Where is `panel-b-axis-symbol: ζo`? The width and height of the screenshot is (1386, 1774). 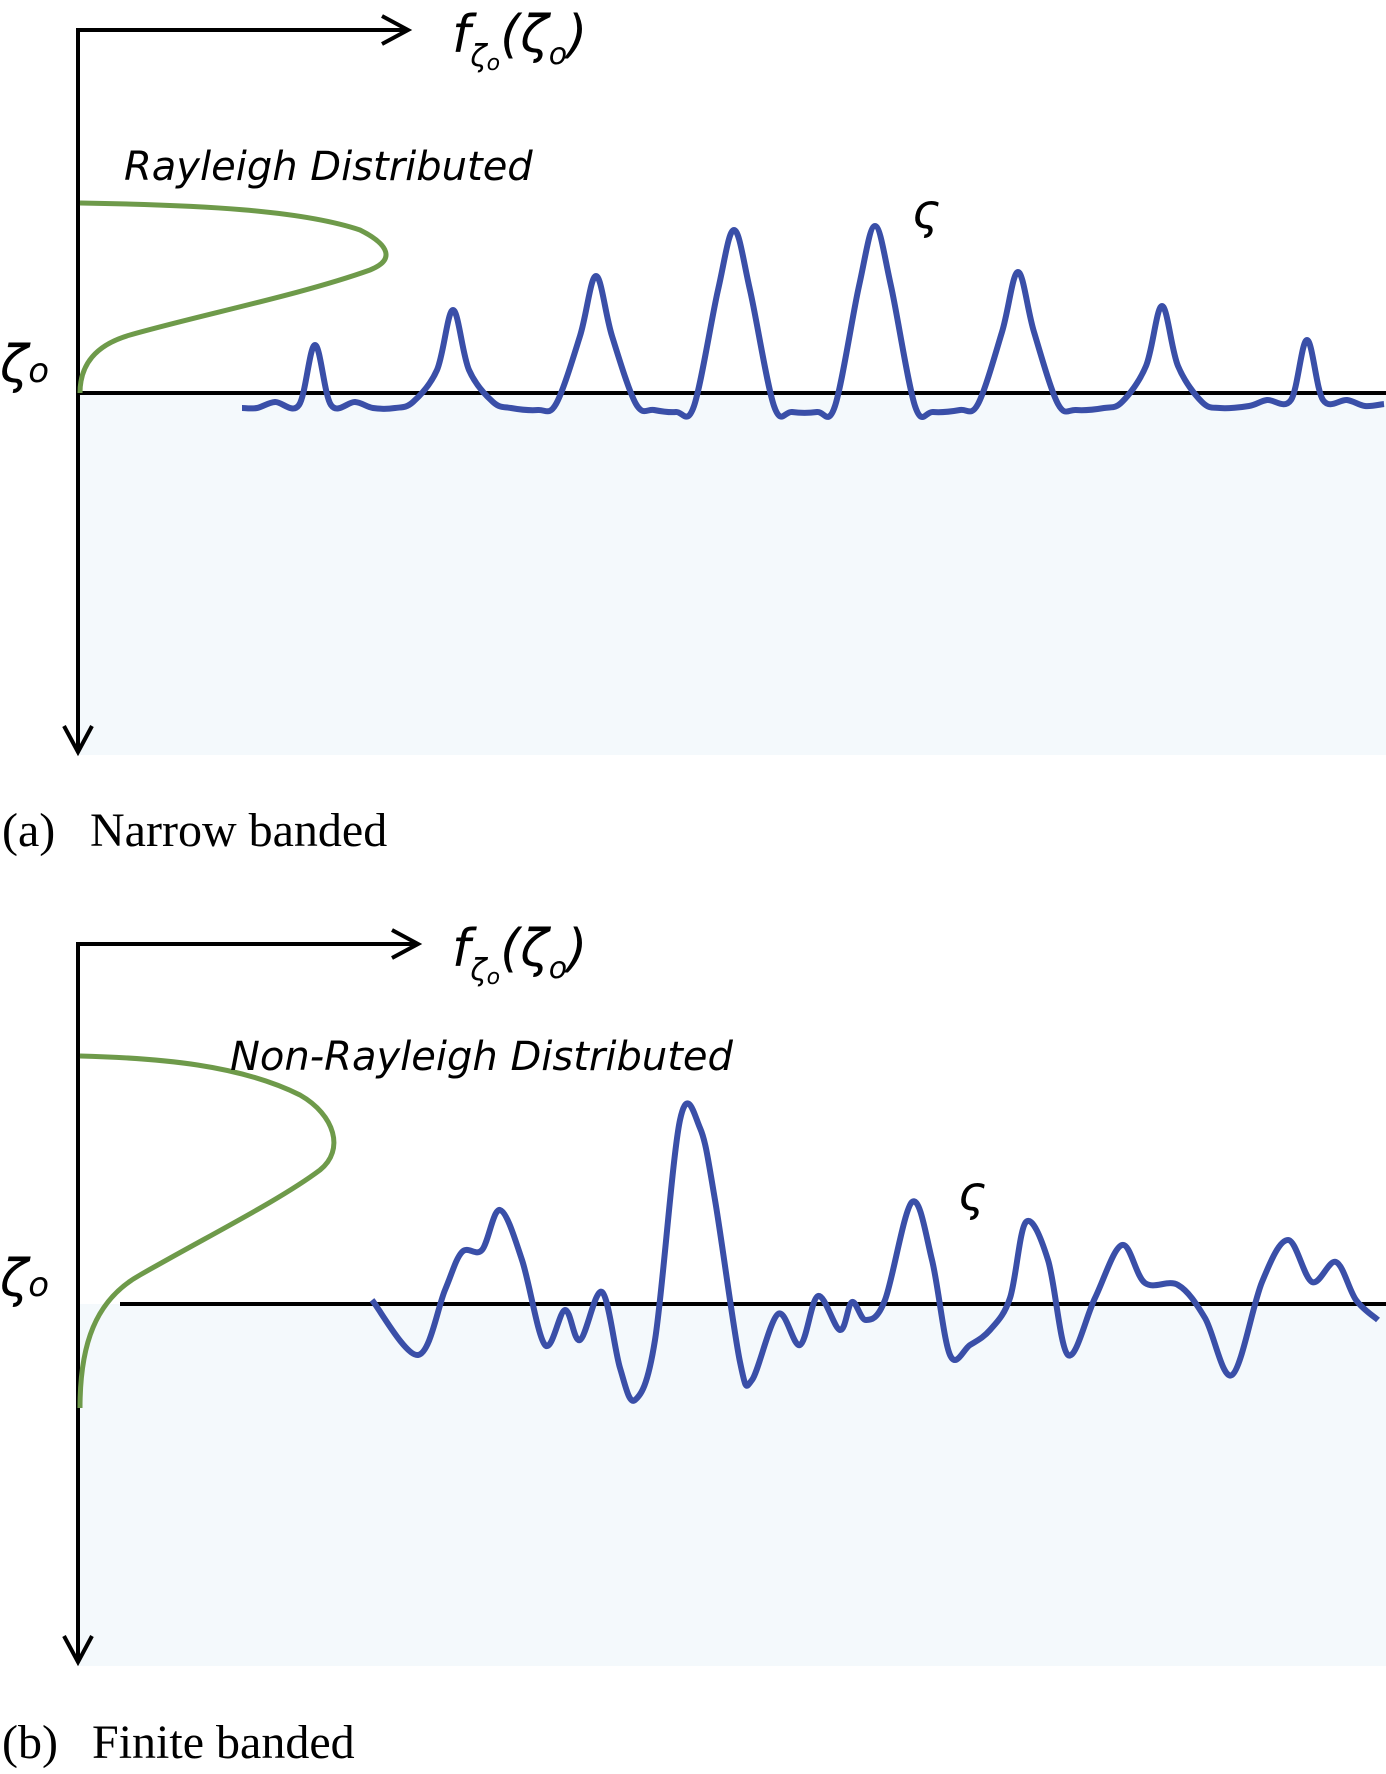 panel-b-axis-symbol: ζo is located at coordinates (24, 1279).